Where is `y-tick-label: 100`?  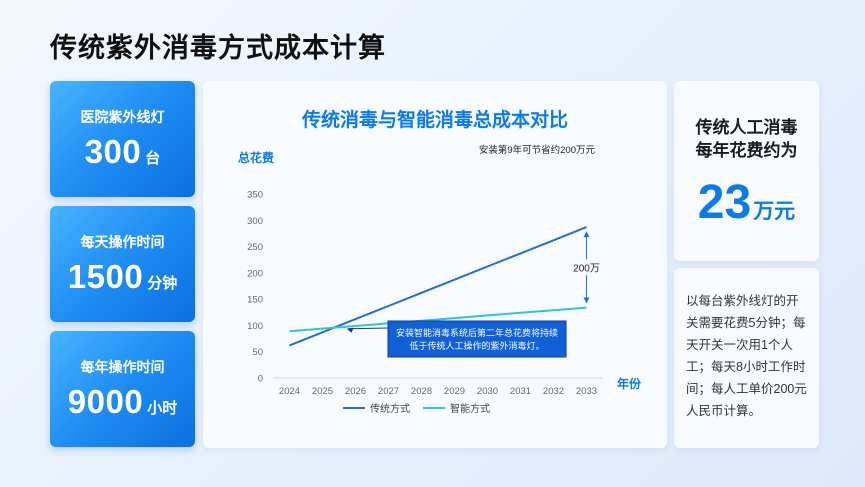 y-tick-label: 100 is located at coordinates (255, 326).